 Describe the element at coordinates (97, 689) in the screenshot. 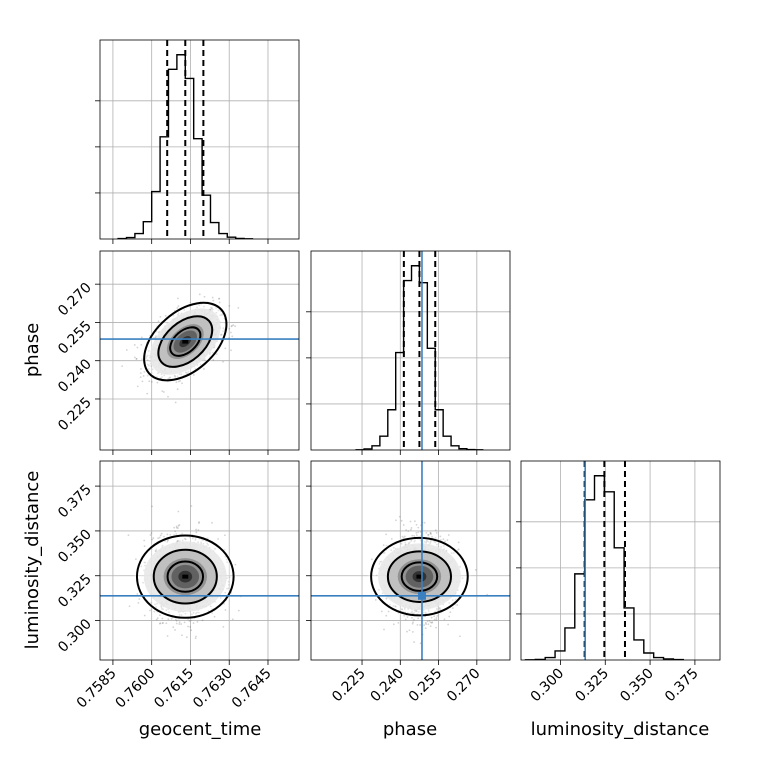

I see `x-tick-label: 0.7585` at that location.